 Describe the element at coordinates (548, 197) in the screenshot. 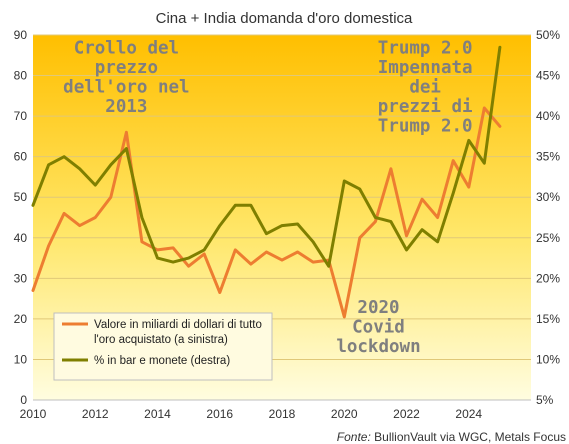

I see `y-right-tick-30pct: 30%` at that location.